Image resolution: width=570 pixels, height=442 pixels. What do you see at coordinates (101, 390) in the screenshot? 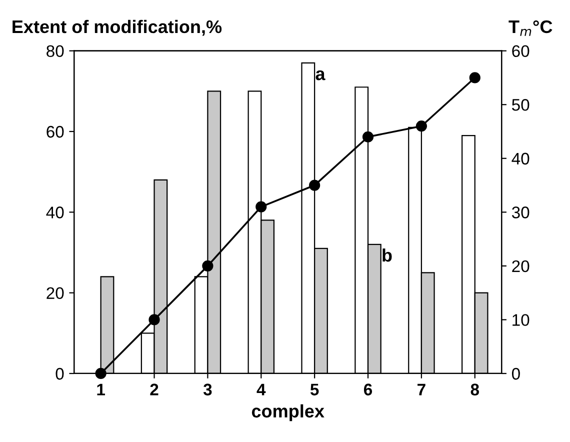
I see `x-tick-label: 1` at bounding box center [101, 390].